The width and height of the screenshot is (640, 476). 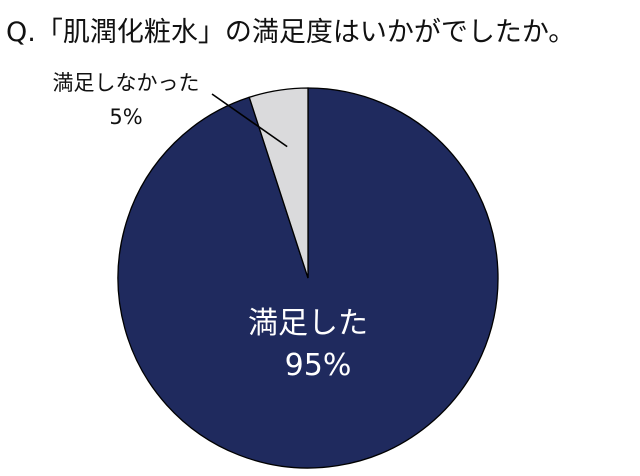 I want to click on slice-label-name-2: 満足しなかった, so click(x=126, y=83).